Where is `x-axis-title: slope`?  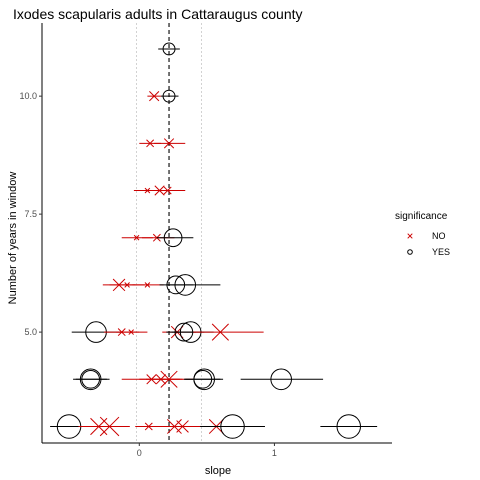 x-axis-title: slope is located at coordinates (218, 471).